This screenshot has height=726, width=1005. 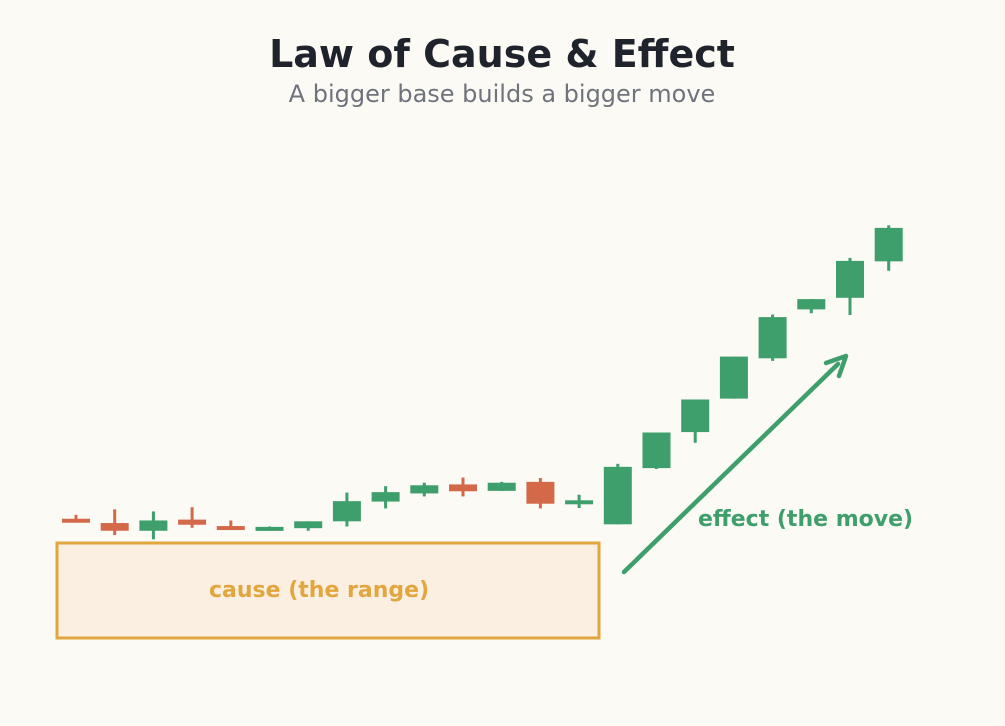 I want to click on effect-arrow, so click(x=735, y=464).